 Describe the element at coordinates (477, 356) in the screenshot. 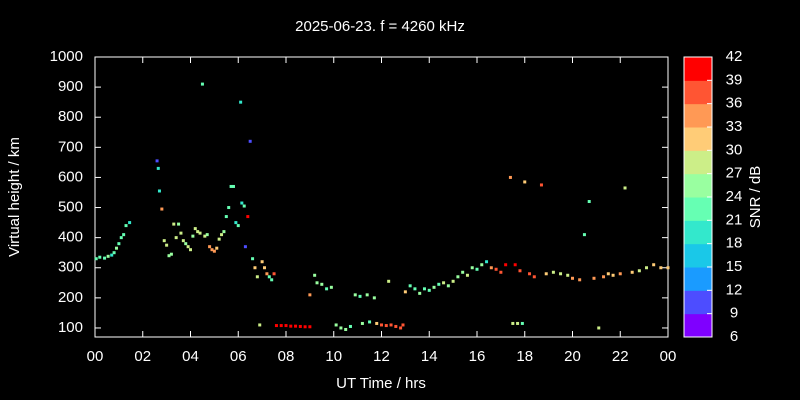

I see `x-tick-label: 16` at that location.